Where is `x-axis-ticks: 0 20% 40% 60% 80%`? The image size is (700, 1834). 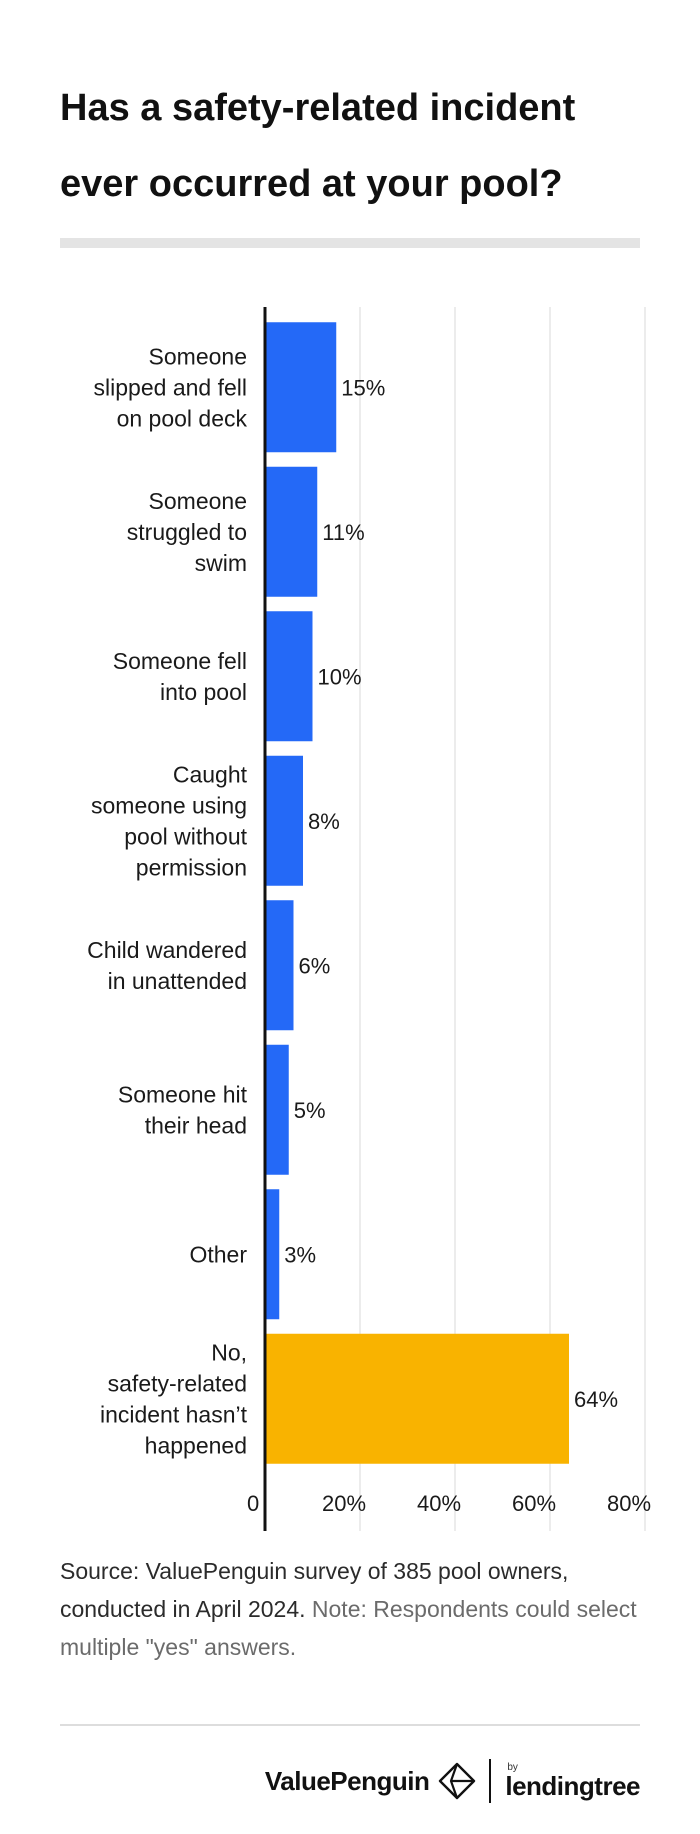
x-axis-ticks: 0 20% 40% 60% 80% is located at coordinates (449, 1503).